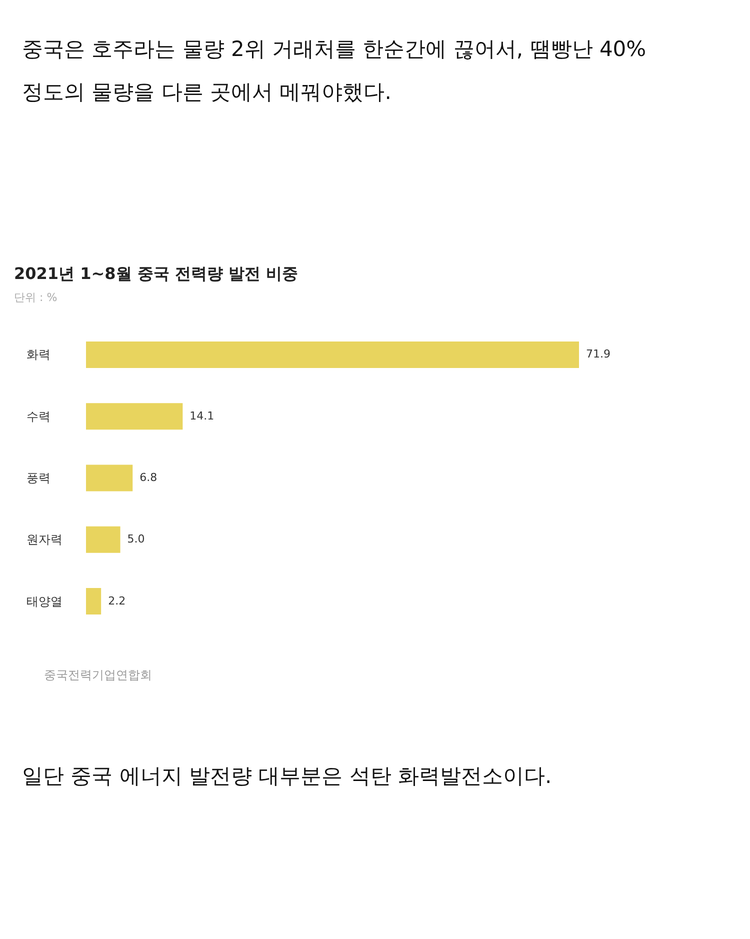 The image size is (750, 939). Describe the element at coordinates (36, 297) in the screenshot. I see `chart-subtitle: 단위 : %` at that location.